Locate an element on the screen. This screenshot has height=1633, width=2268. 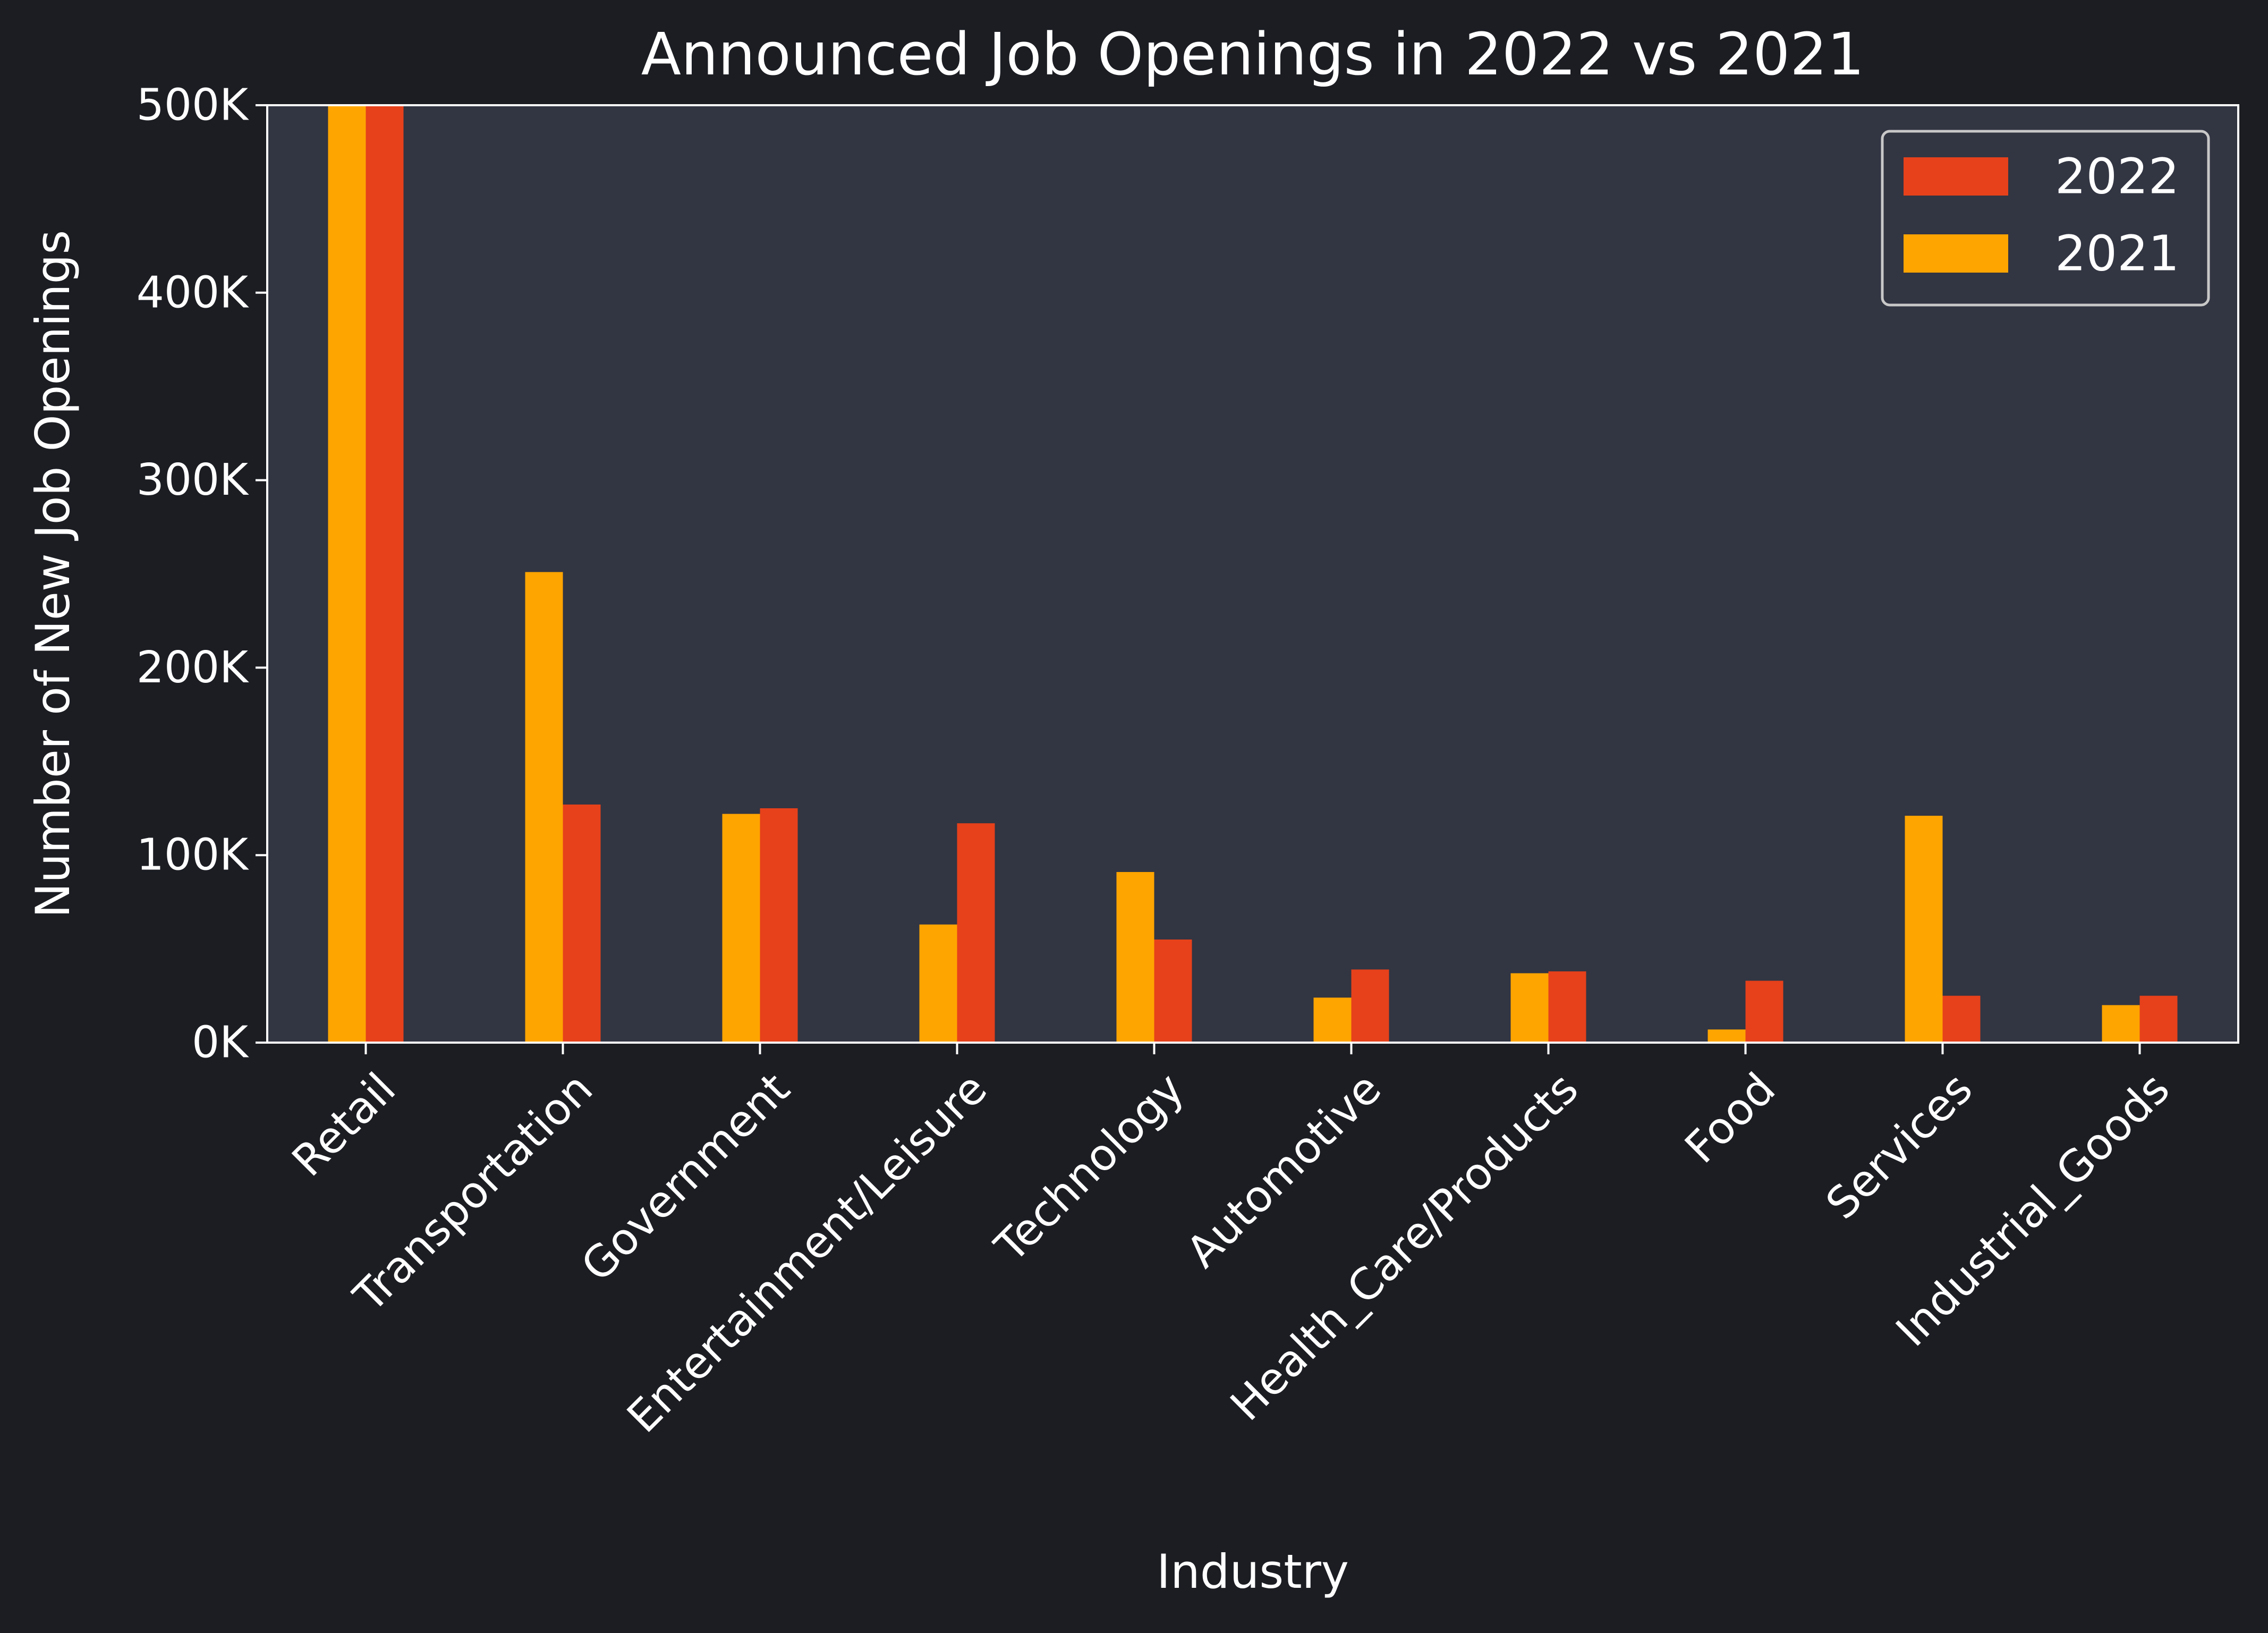
legend: 2022 2021 is located at coordinates (2045, 218).